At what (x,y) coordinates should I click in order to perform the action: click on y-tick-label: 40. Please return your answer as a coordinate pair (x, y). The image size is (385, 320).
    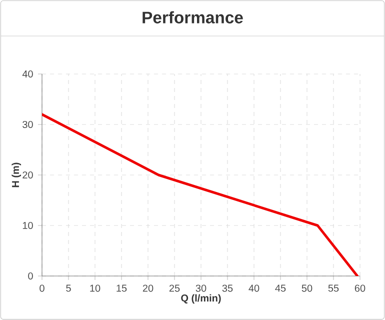
    Looking at the image, I should click on (27, 74).